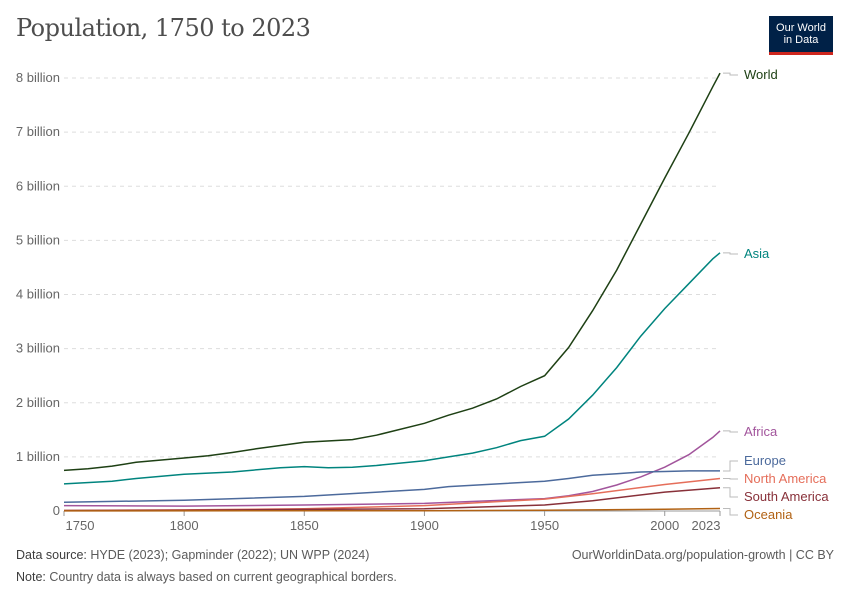  I want to click on logo-line-2: in Data, so click(801, 40).